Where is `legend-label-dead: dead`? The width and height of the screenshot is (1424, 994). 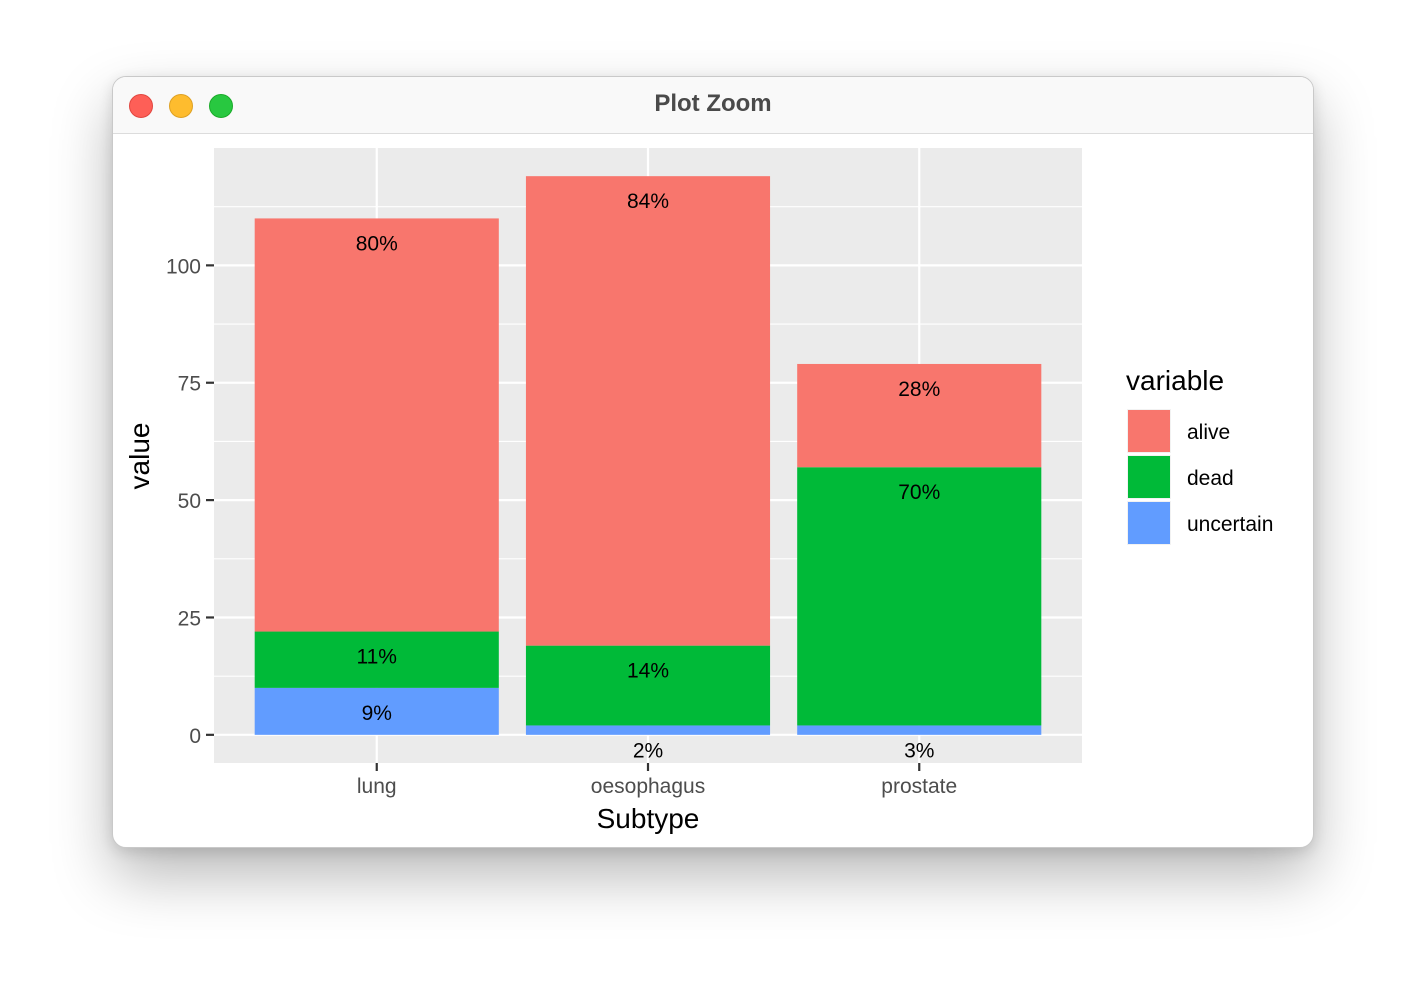
legend-label-dead: dead is located at coordinates (1210, 478).